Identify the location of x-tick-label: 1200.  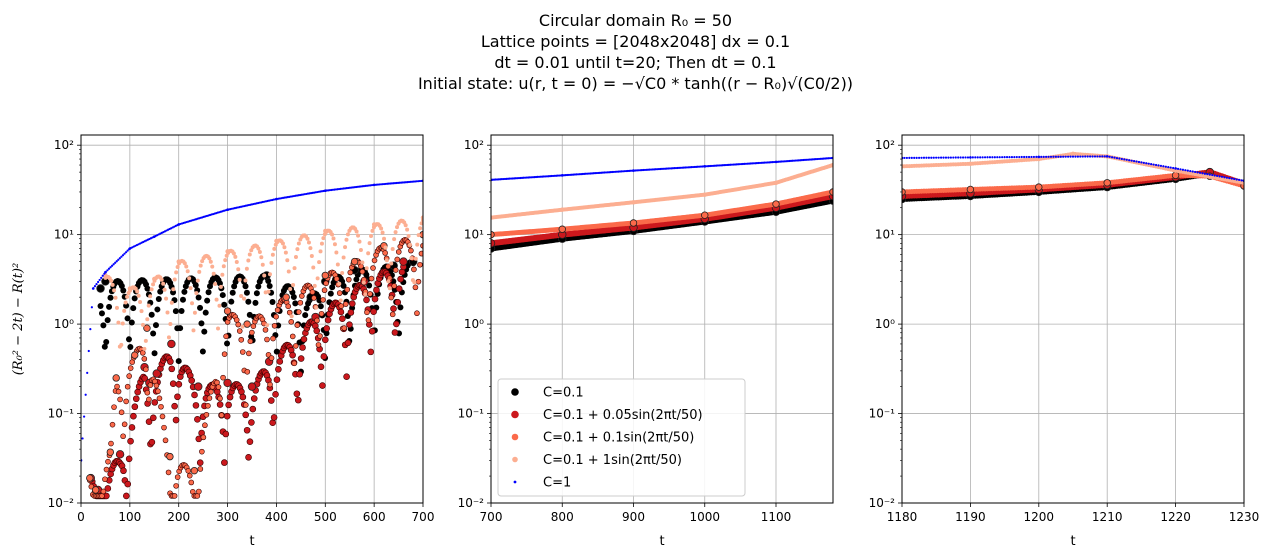
(1039, 517).